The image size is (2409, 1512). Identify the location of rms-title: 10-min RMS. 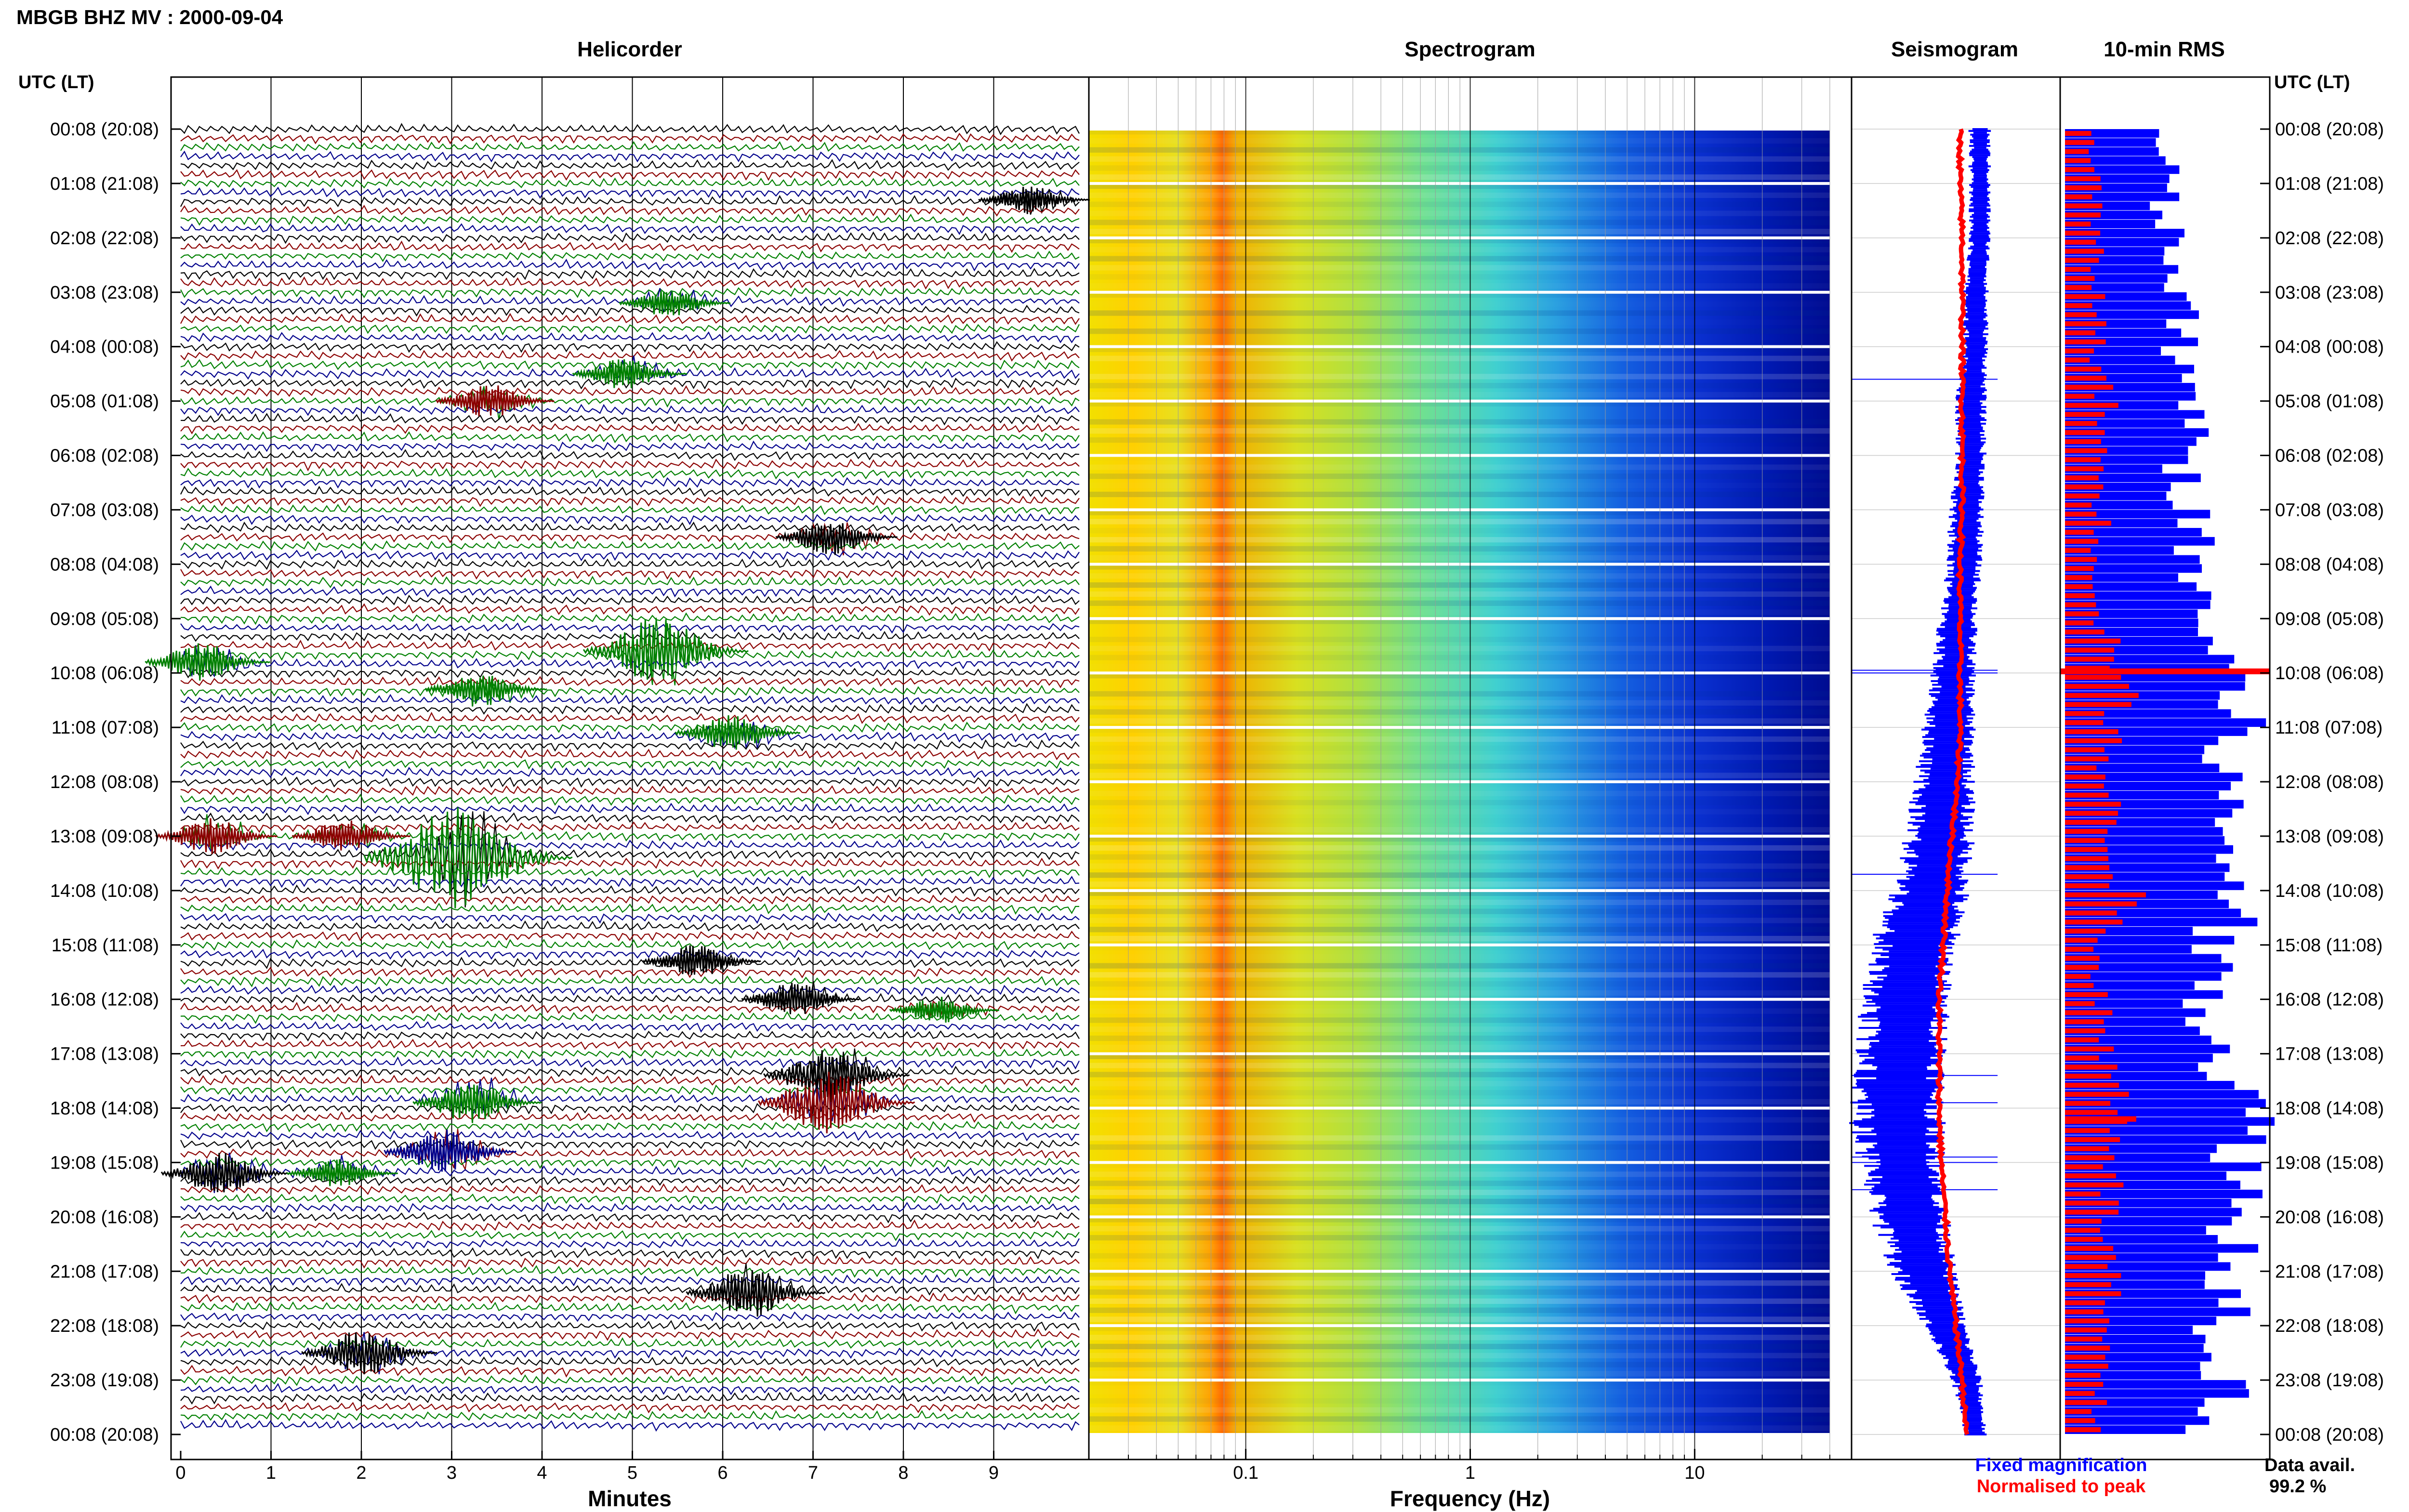
(2164, 49).